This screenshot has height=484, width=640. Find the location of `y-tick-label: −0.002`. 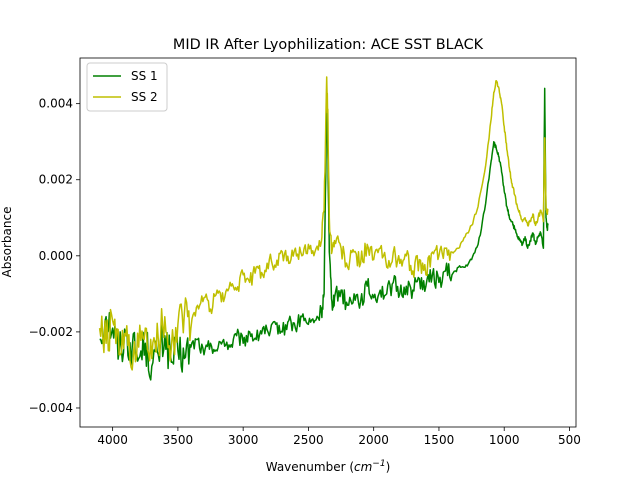

y-tick-label: −0.002 is located at coordinates (51, 332).